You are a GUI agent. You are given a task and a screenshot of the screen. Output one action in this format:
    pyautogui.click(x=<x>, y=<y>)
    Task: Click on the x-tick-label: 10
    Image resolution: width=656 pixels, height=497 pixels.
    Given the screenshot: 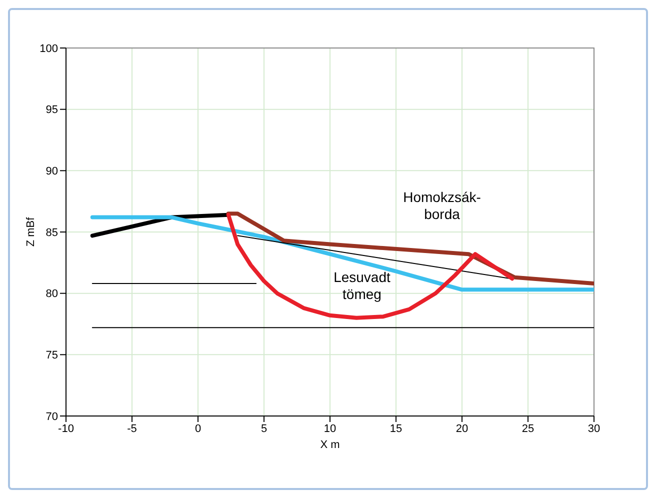 What is the action you would take?
    pyautogui.click(x=330, y=428)
    